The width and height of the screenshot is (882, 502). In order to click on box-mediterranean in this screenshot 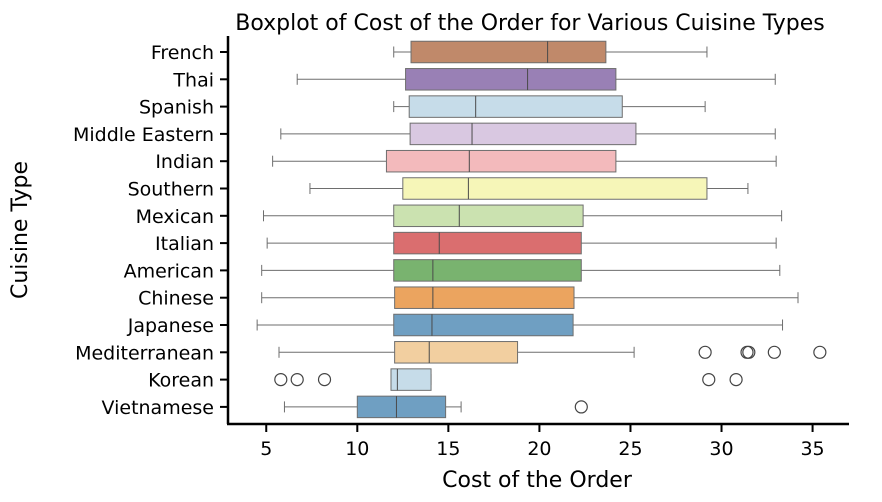, I will do `click(456, 352)`.